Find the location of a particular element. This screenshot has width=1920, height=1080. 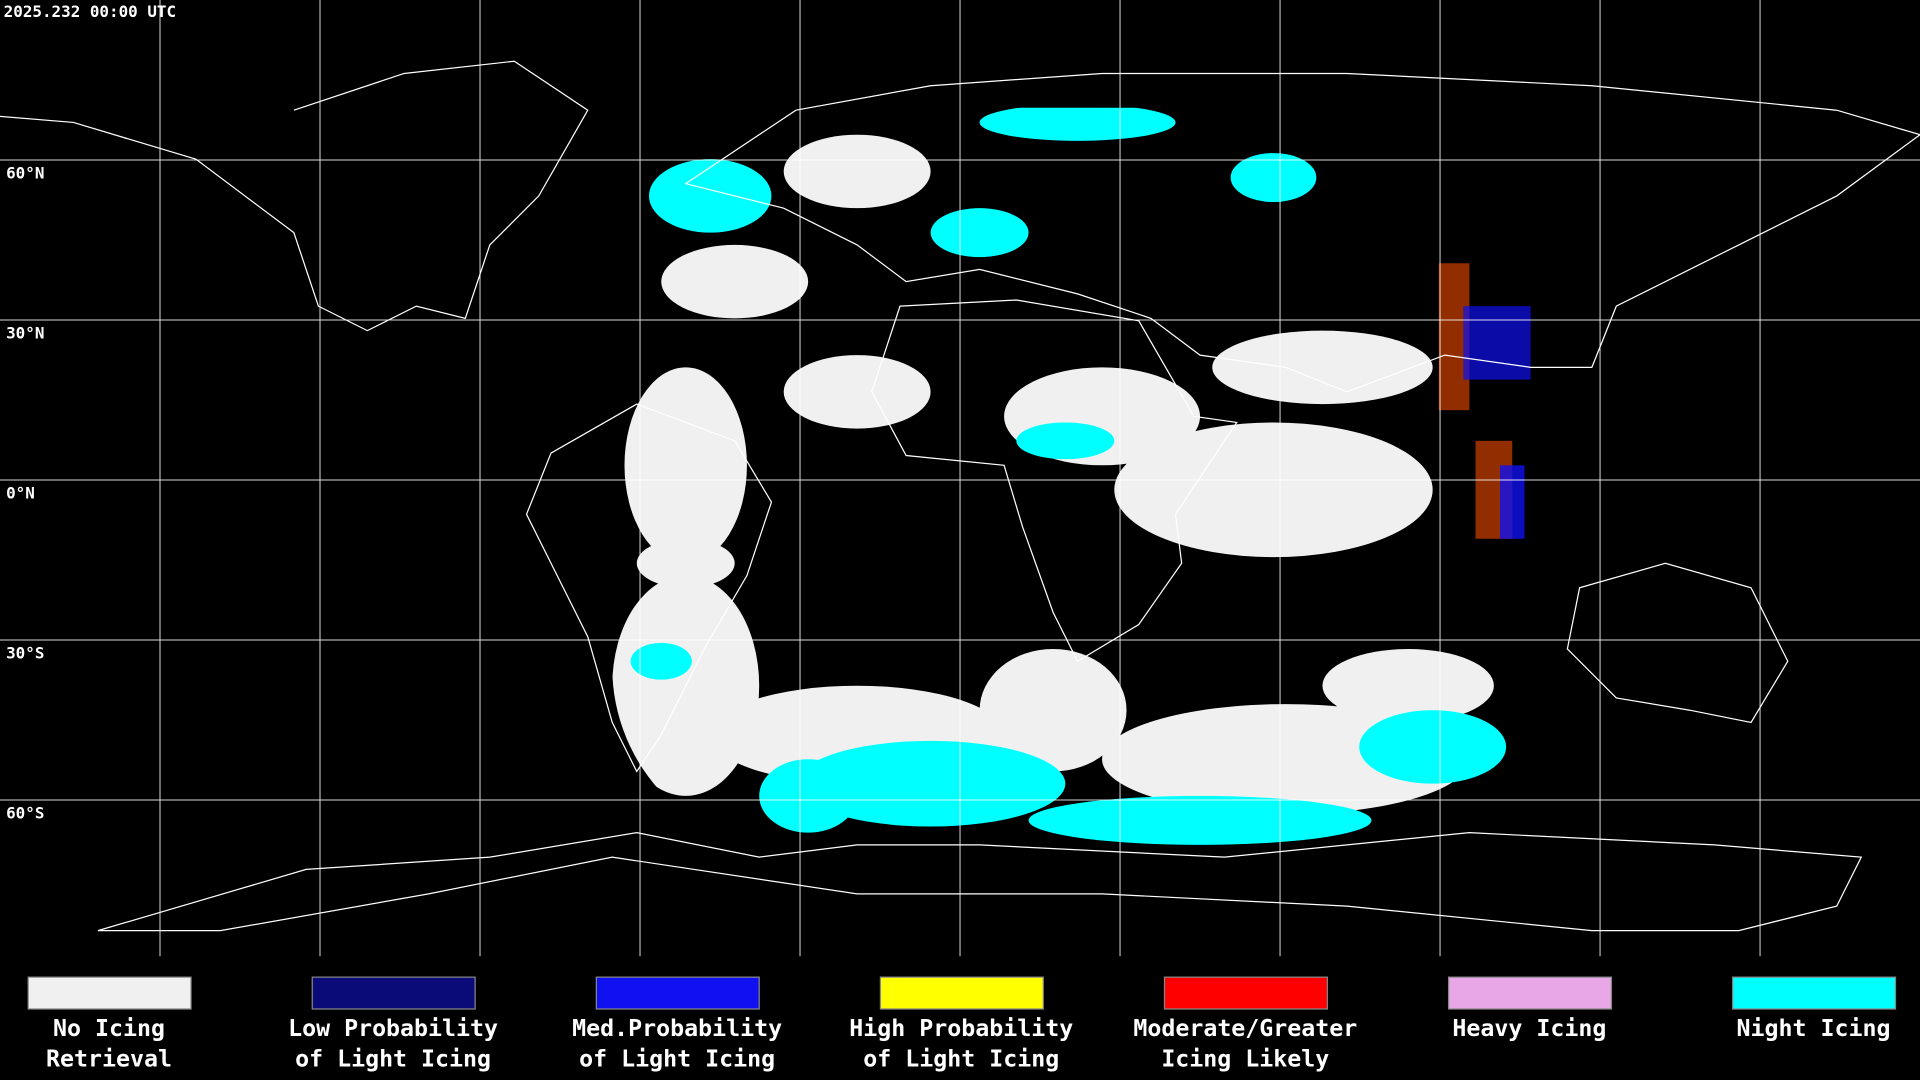

legend-label: Med.Probability is located at coordinates (677, 1028).